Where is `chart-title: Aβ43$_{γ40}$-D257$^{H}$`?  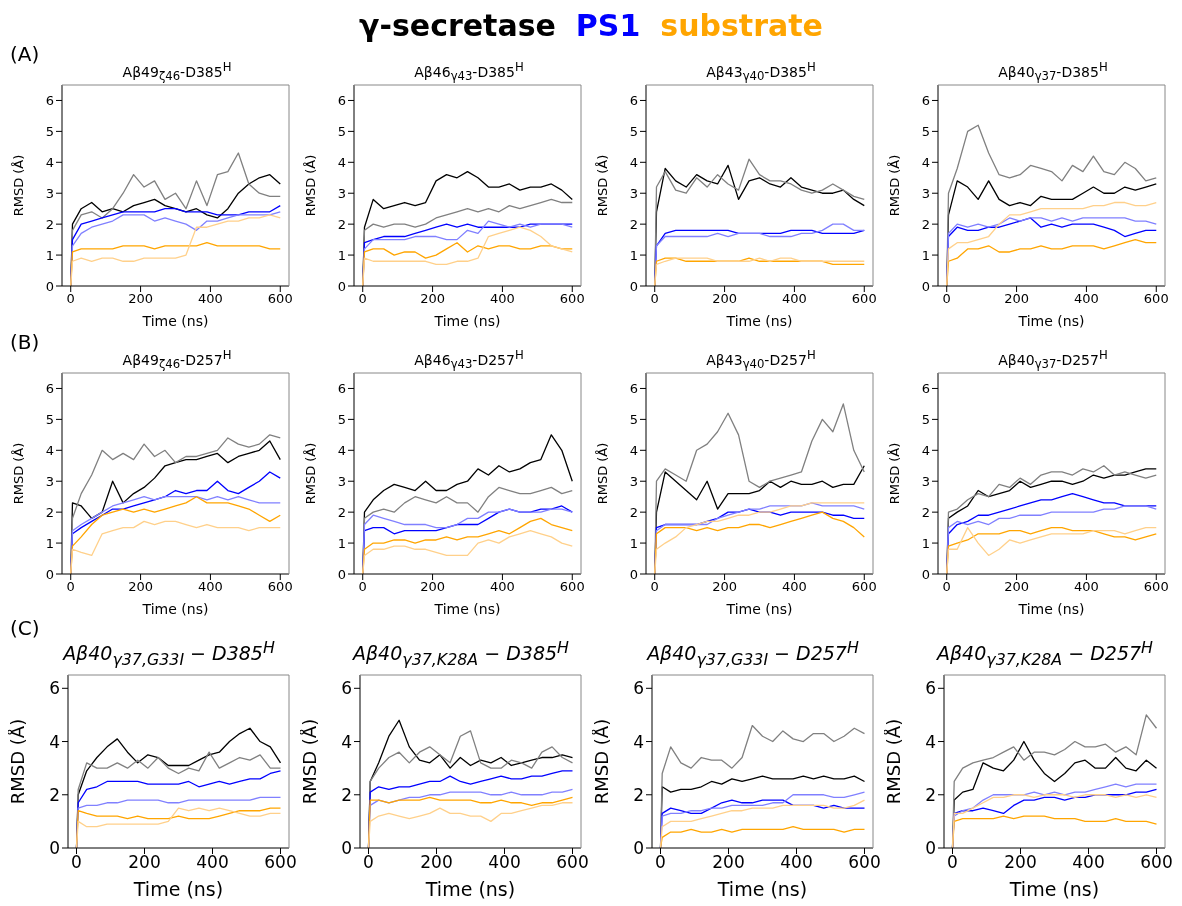 chart-title: Aβ43$_{γ40}$-D257$^{H}$ is located at coordinates (761, 360).